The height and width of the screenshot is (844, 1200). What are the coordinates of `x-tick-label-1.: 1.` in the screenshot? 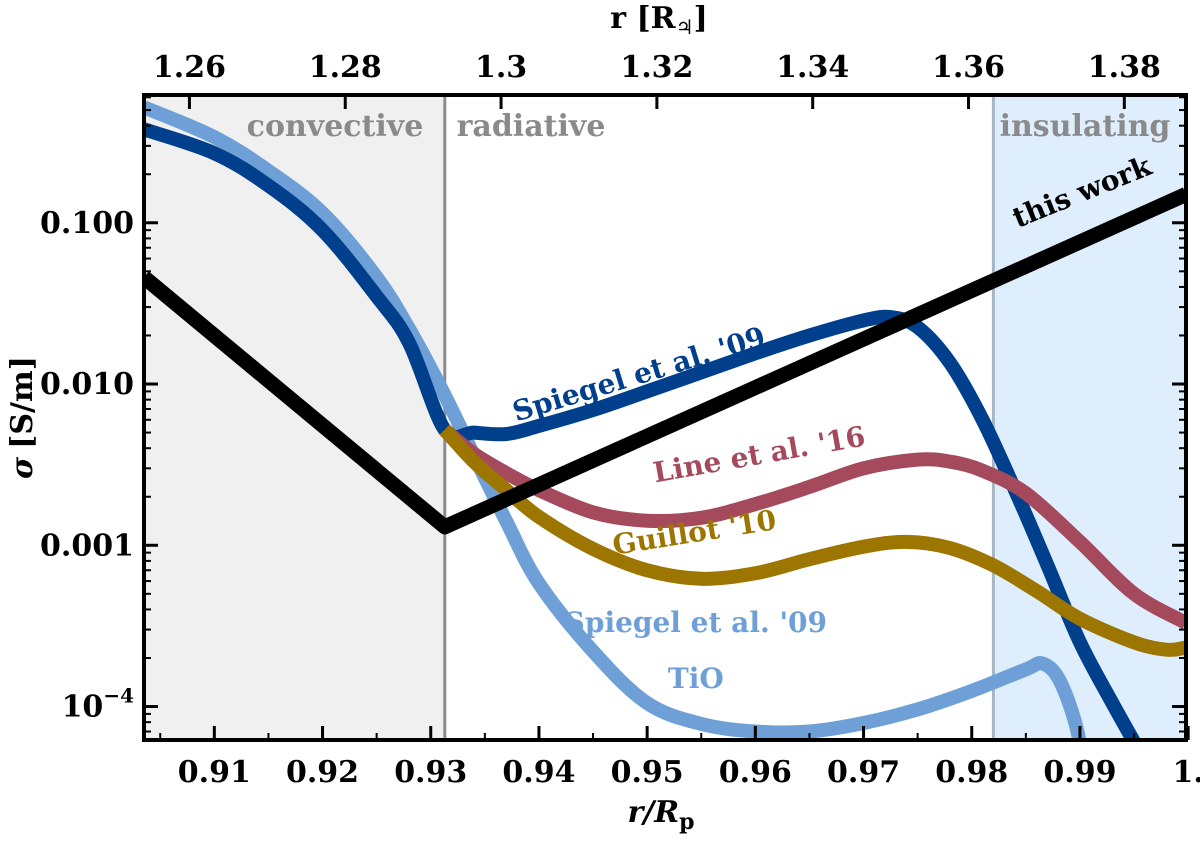 It's located at (1186, 772).